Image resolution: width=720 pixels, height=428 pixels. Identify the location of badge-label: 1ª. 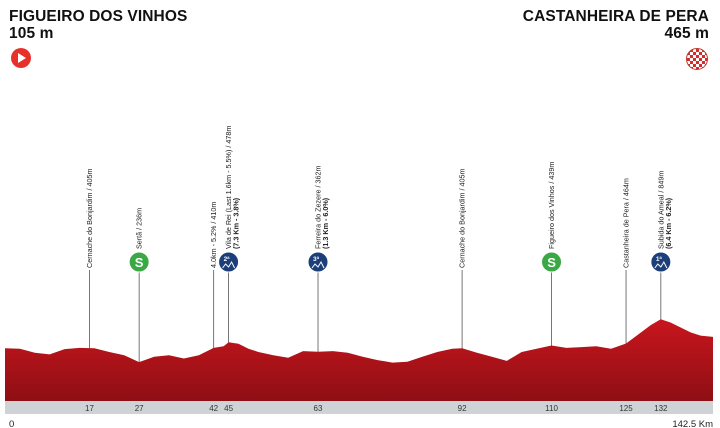
(659, 259).